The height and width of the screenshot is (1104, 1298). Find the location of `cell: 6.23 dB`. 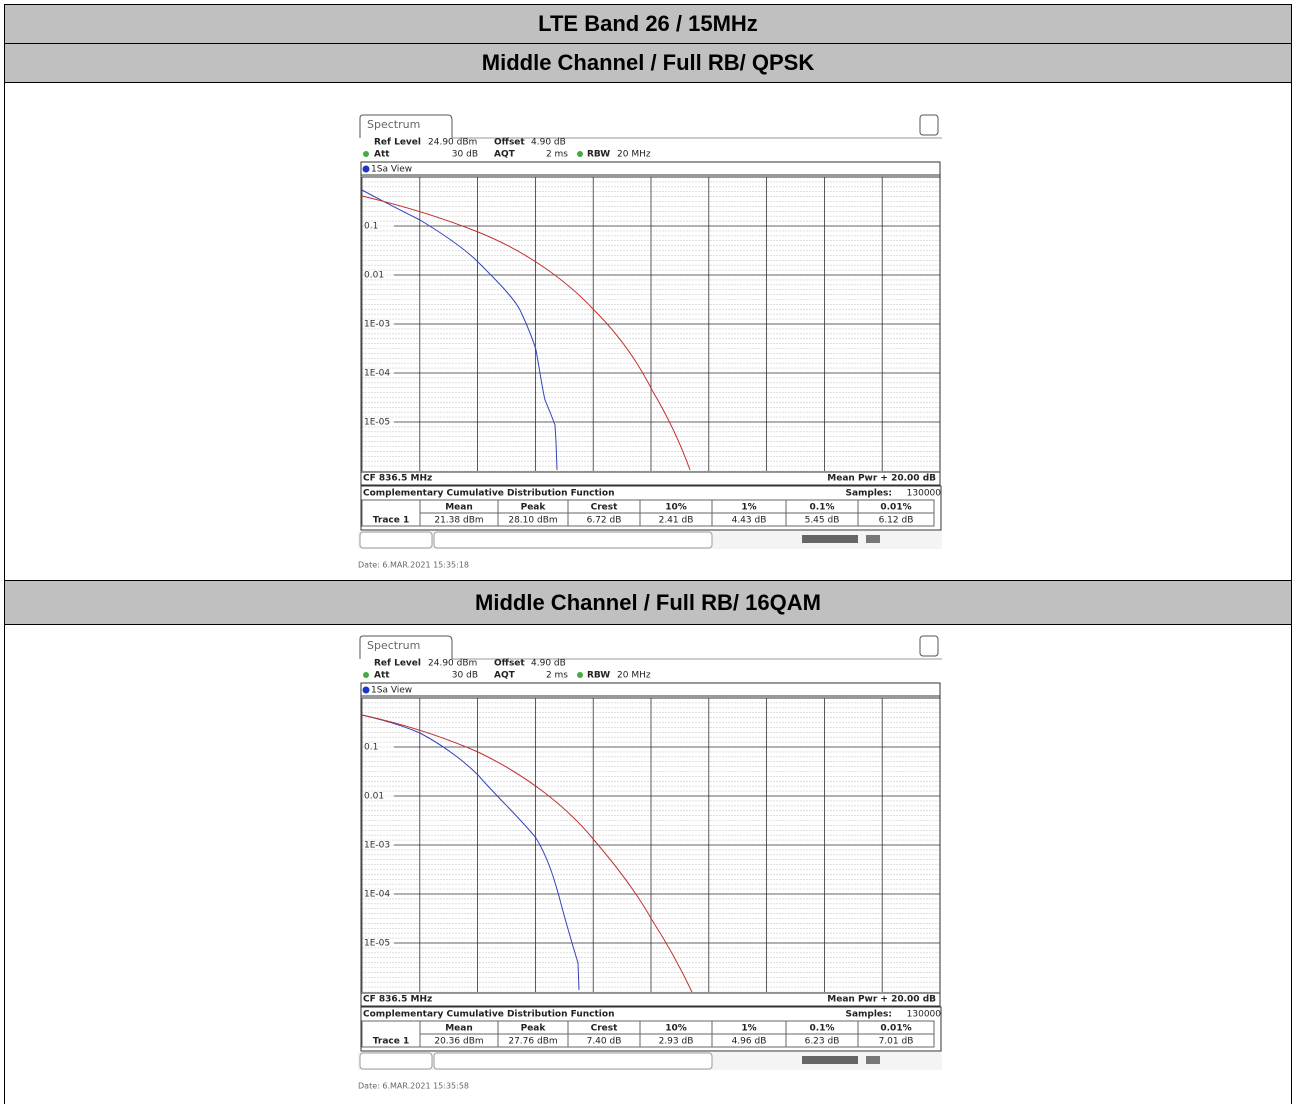

cell: 6.23 dB is located at coordinates (822, 1042).